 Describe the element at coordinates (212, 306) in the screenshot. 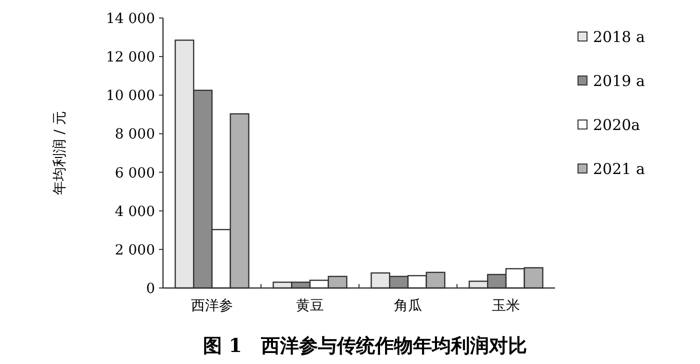

I see `x-tick-label: 西洋参` at that location.